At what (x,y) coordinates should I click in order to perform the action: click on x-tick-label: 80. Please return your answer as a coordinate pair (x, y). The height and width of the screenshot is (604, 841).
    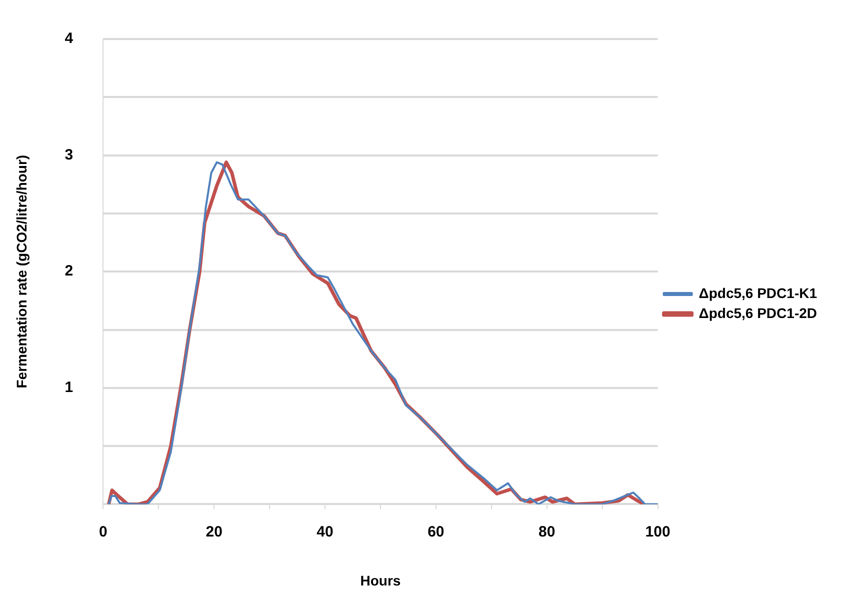
    Looking at the image, I should click on (547, 531).